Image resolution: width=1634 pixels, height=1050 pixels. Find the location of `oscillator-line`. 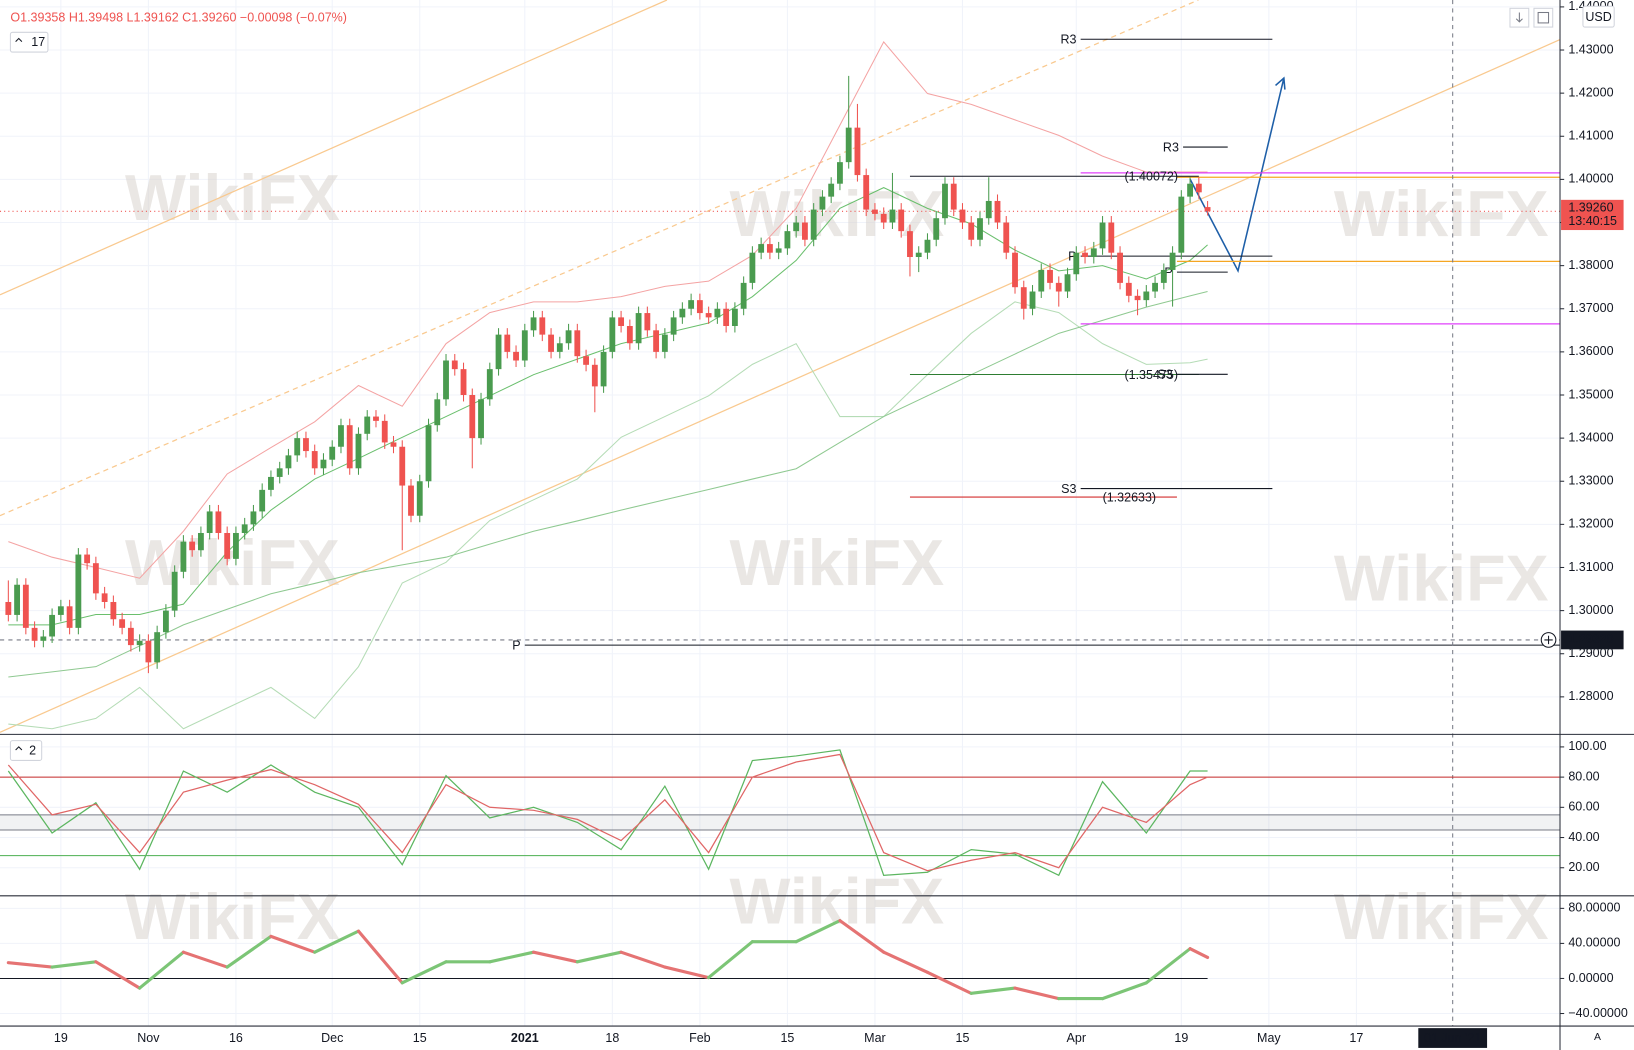

oscillator-line is located at coordinates (607, 813).